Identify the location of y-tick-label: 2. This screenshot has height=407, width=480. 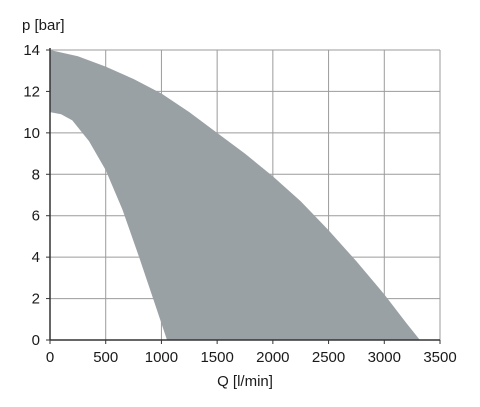
(36, 299).